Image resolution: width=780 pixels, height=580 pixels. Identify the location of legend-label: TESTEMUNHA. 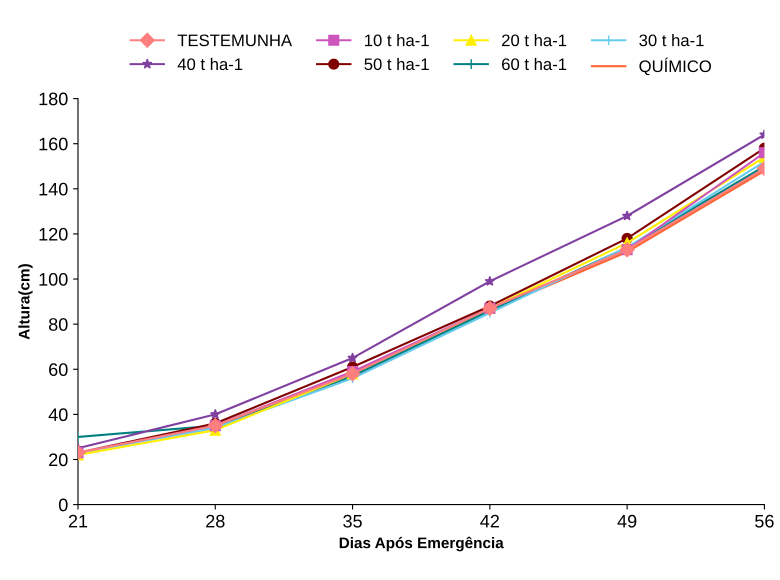
(235, 40).